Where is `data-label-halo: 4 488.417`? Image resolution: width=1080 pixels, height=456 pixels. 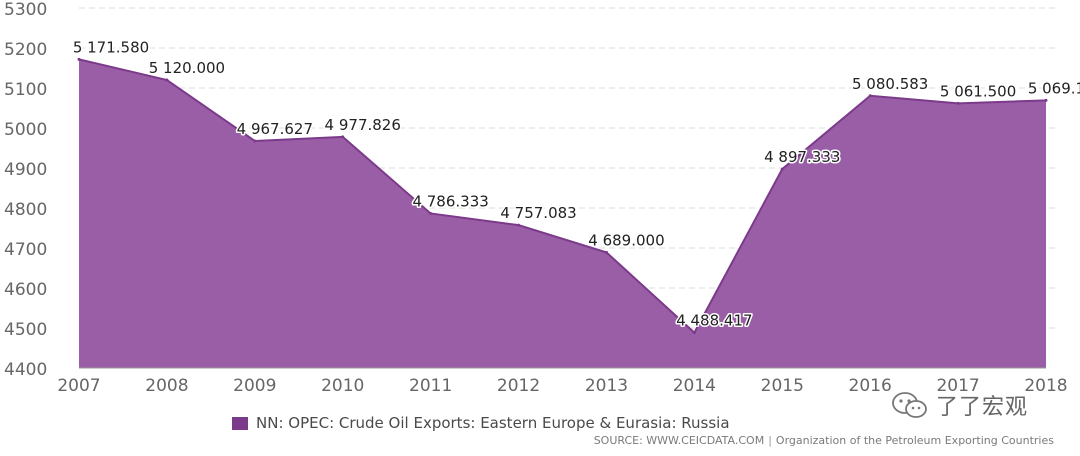
data-label-halo: 4 488.417 is located at coordinates (714, 321).